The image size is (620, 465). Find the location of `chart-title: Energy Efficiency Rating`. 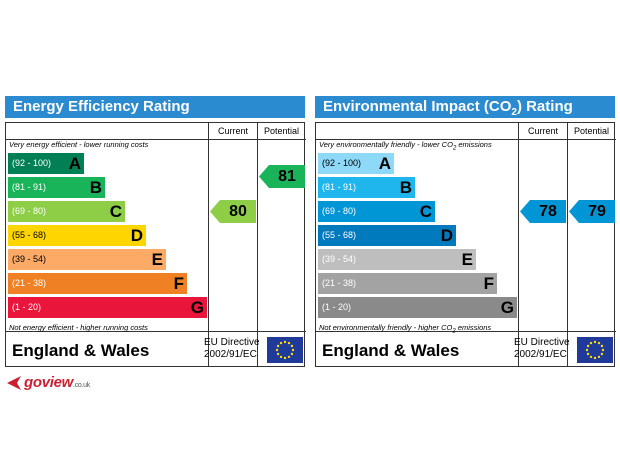

chart-title: Energy Efficiency Rating is located at coordinates (155, 107).